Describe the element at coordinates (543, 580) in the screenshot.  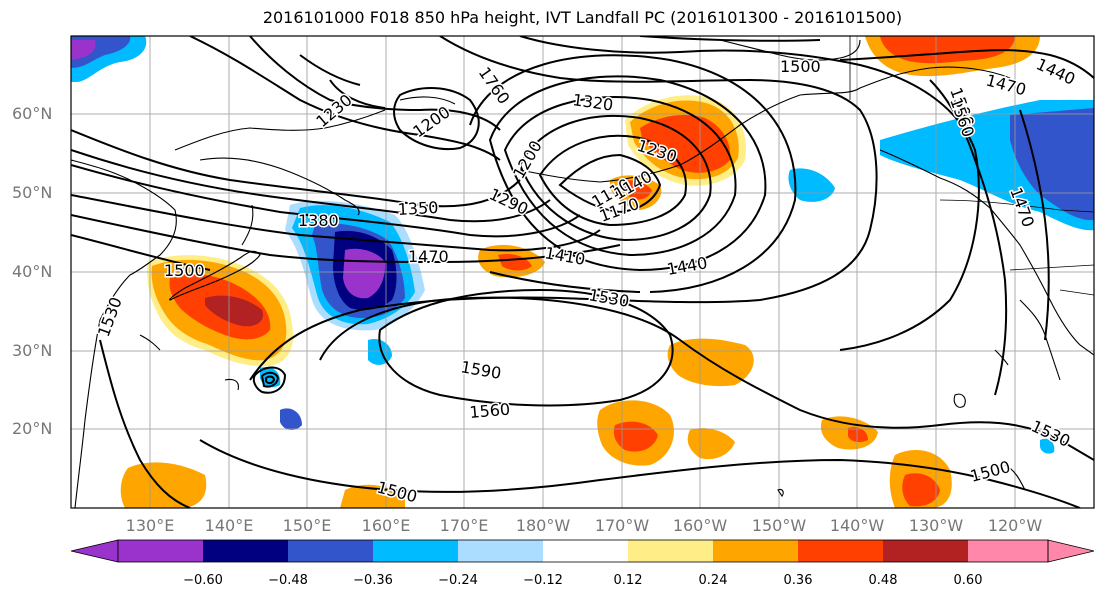
I see `colorbar-tick-label: −0.12` at that location.